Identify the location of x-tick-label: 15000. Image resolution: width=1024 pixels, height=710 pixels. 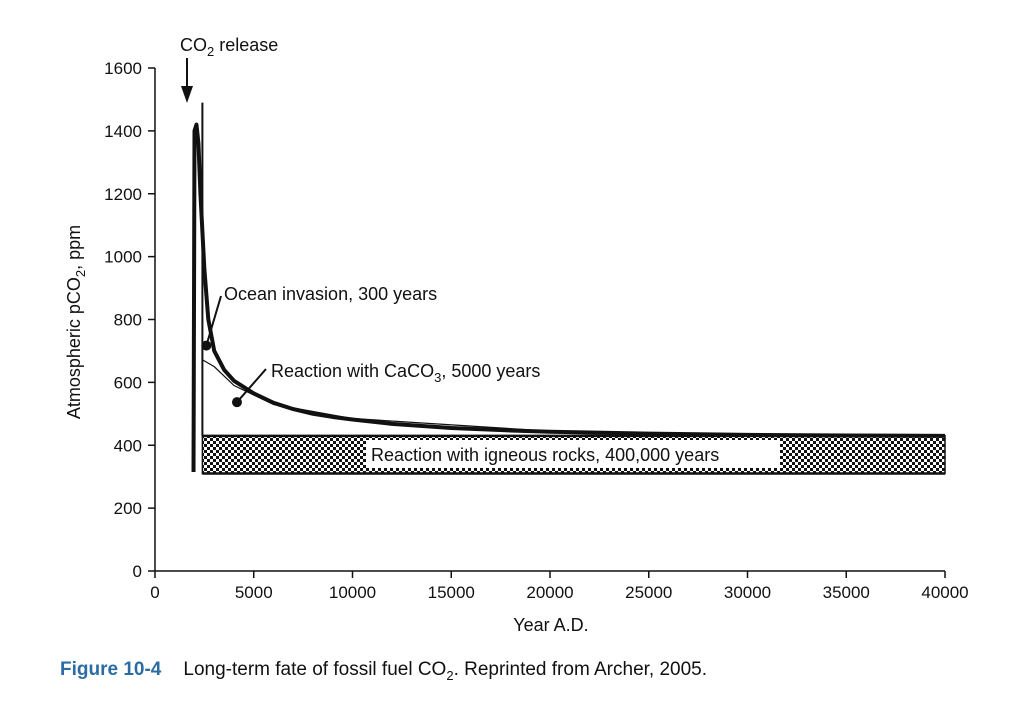
(451, 592).